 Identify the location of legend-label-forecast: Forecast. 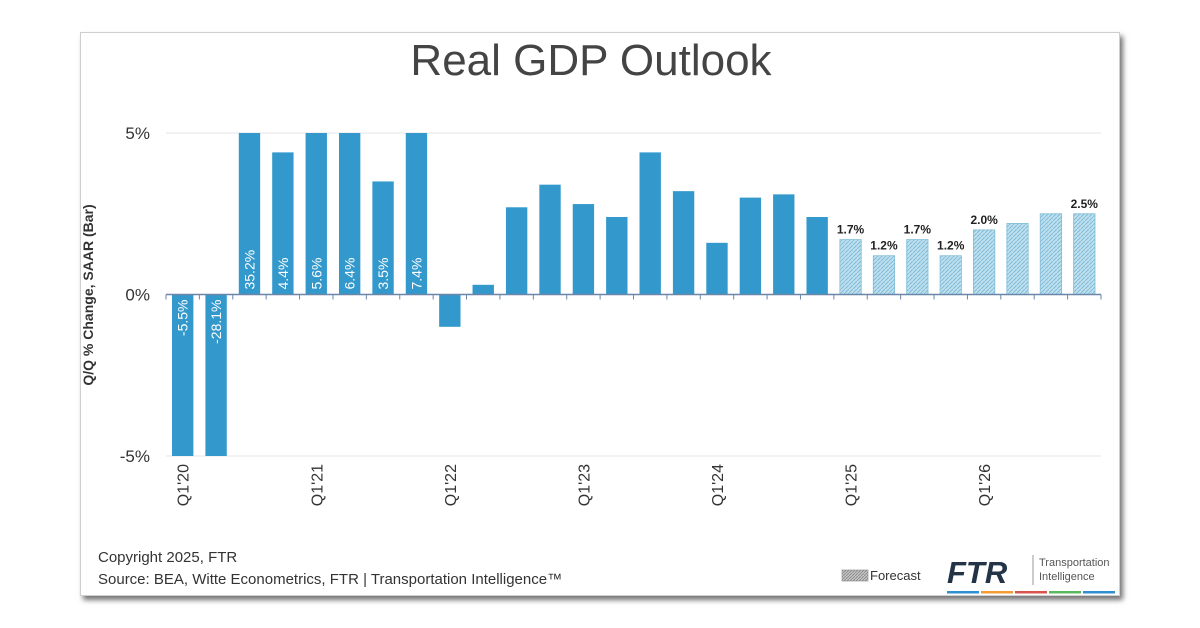
(895, 575).